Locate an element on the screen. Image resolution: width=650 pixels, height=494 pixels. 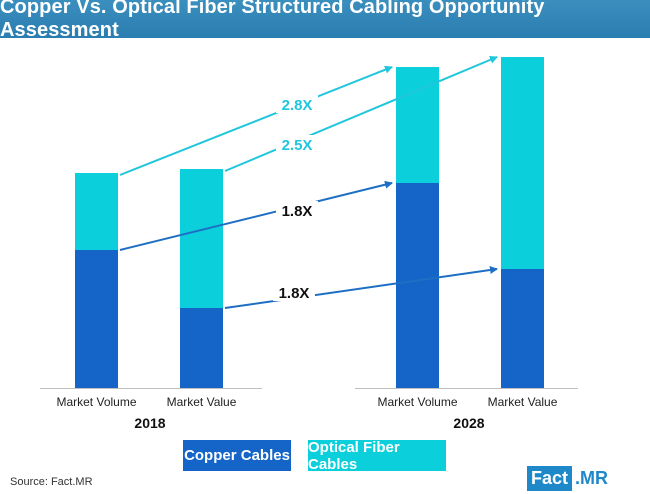
group-label-2028: 2028 is located at coordinates (468, 423).